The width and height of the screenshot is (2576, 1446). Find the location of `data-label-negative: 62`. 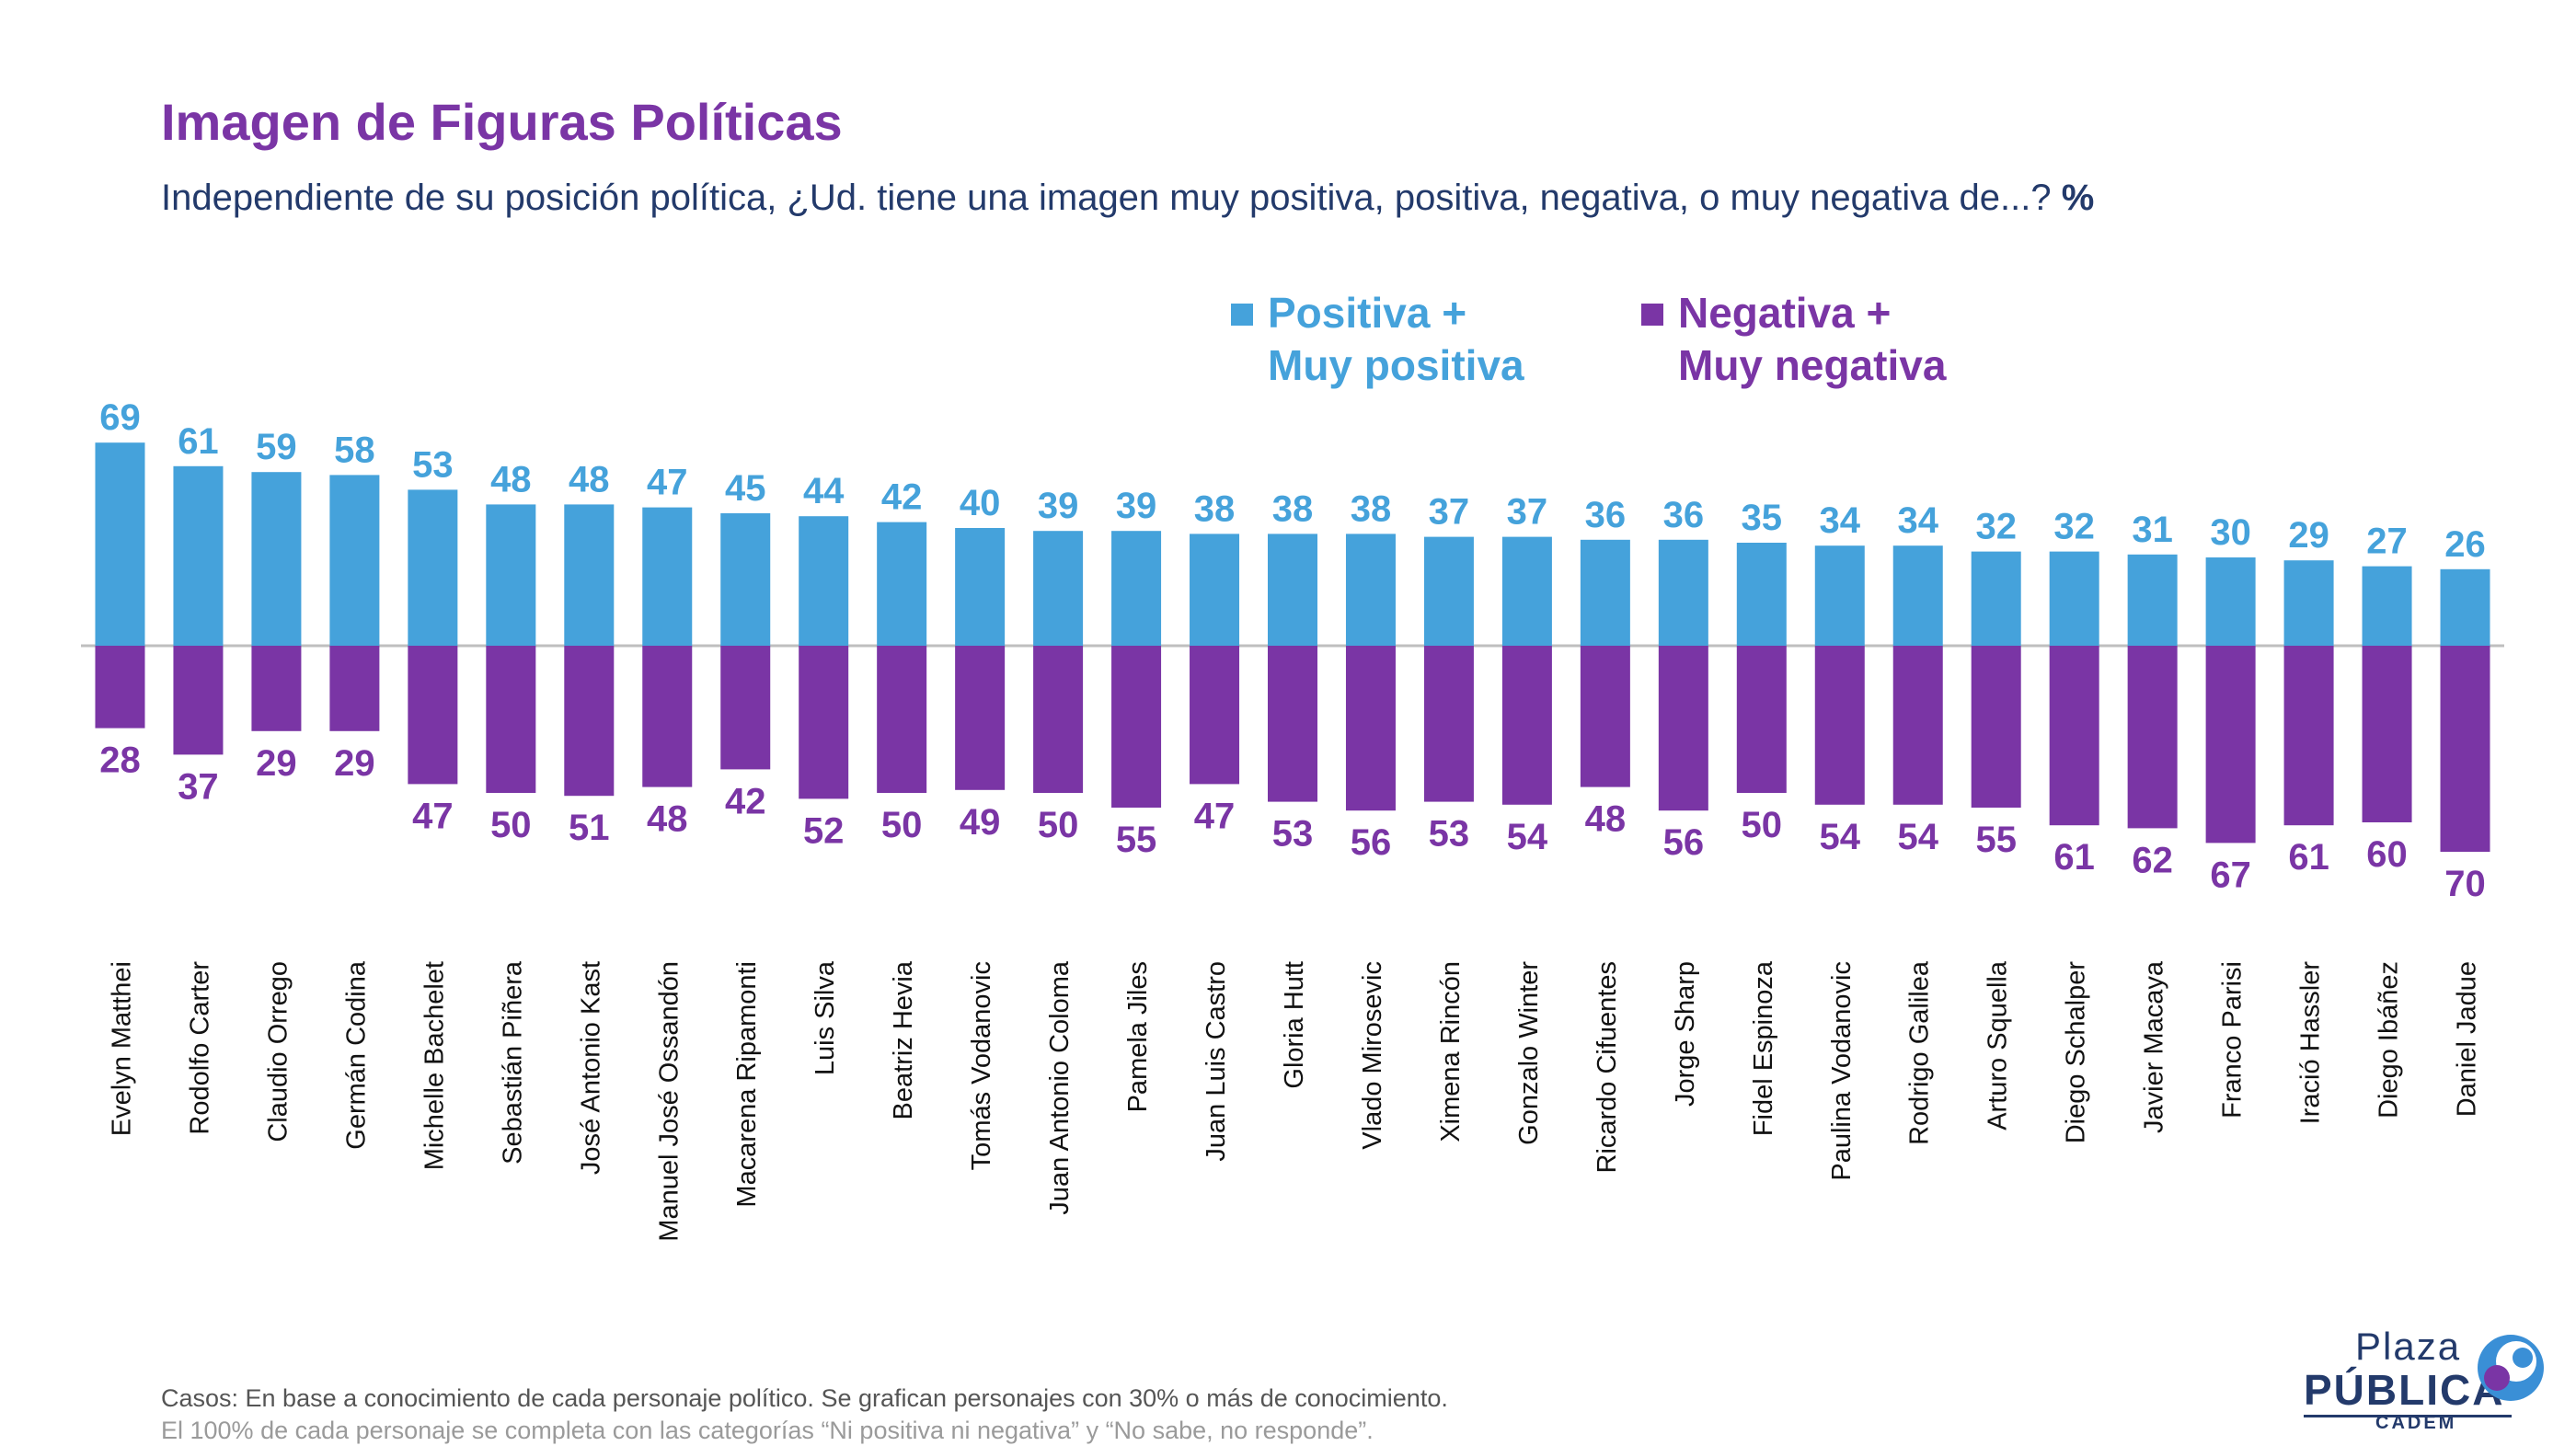

data-label-negative: 62 is located at coordinates (2152, 860).